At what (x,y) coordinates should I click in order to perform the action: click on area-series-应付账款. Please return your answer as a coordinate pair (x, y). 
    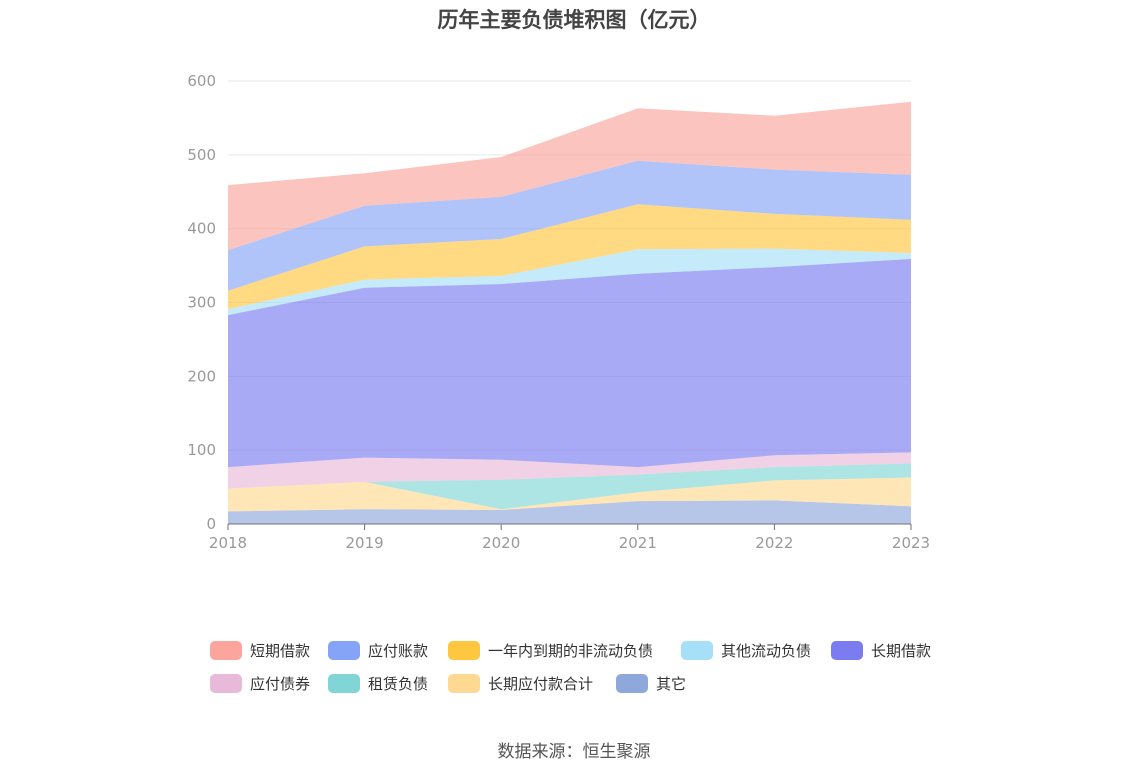
    Looking at the image, I should click on (569, 225).